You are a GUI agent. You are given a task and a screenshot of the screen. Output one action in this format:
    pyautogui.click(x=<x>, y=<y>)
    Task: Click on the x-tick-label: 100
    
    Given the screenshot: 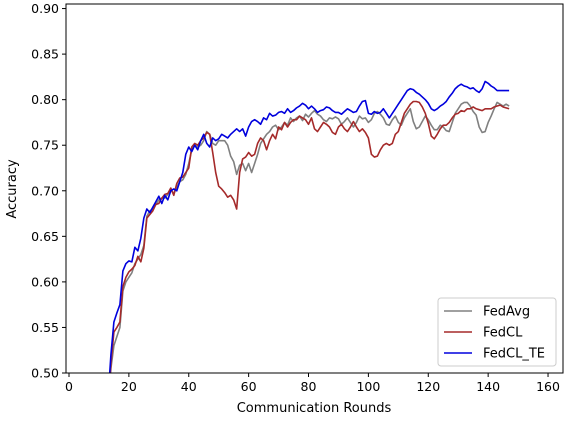 What is the action you would take?
    pyautogui.click(x=368, y=386)
    